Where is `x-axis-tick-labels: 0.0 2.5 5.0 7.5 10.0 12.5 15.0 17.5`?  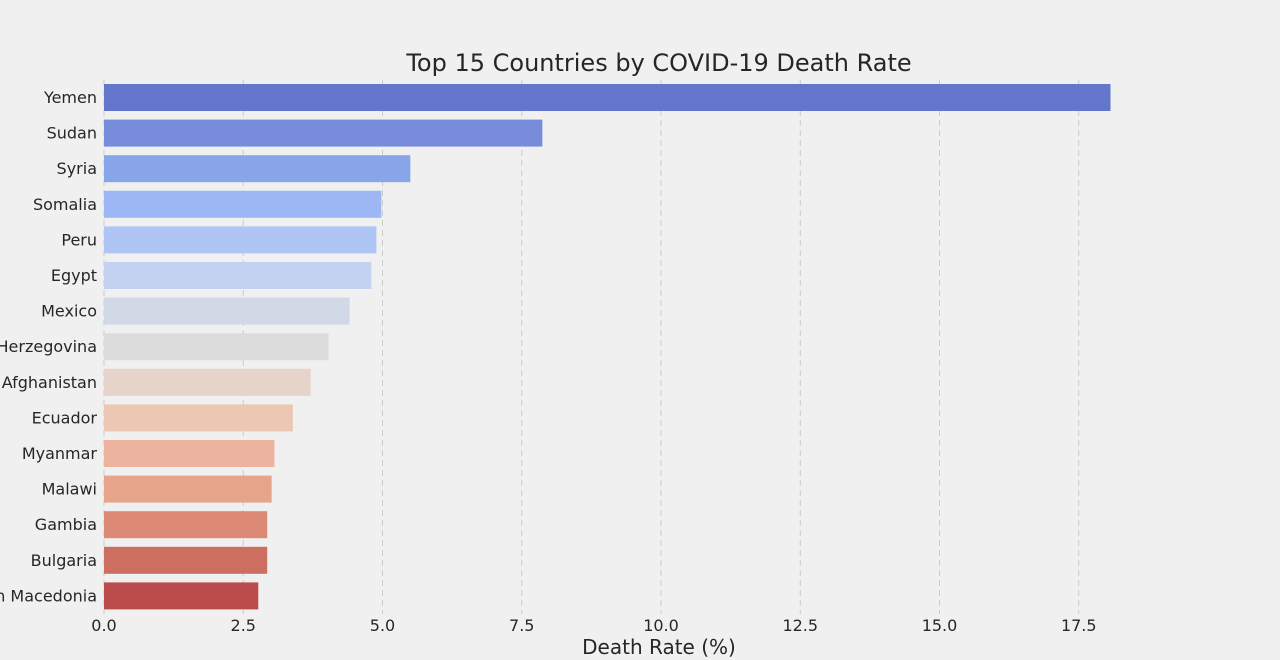
x-axis-tick-labels: 0.0 2.5 5.0 7.5 10.0 12.5 15.0 17.5 is located at coordinates (593, 625).